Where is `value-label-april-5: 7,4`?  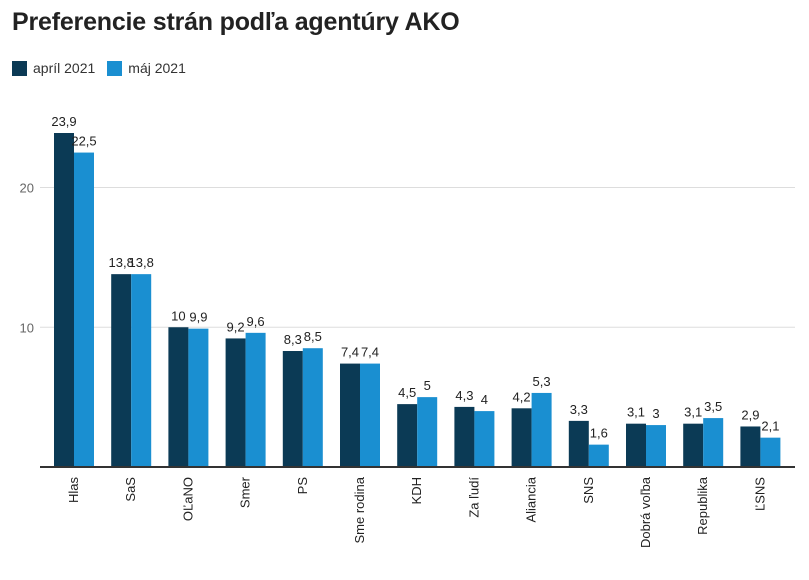
value-label-april-5: 7,4 is located at coordinates (350, 352).